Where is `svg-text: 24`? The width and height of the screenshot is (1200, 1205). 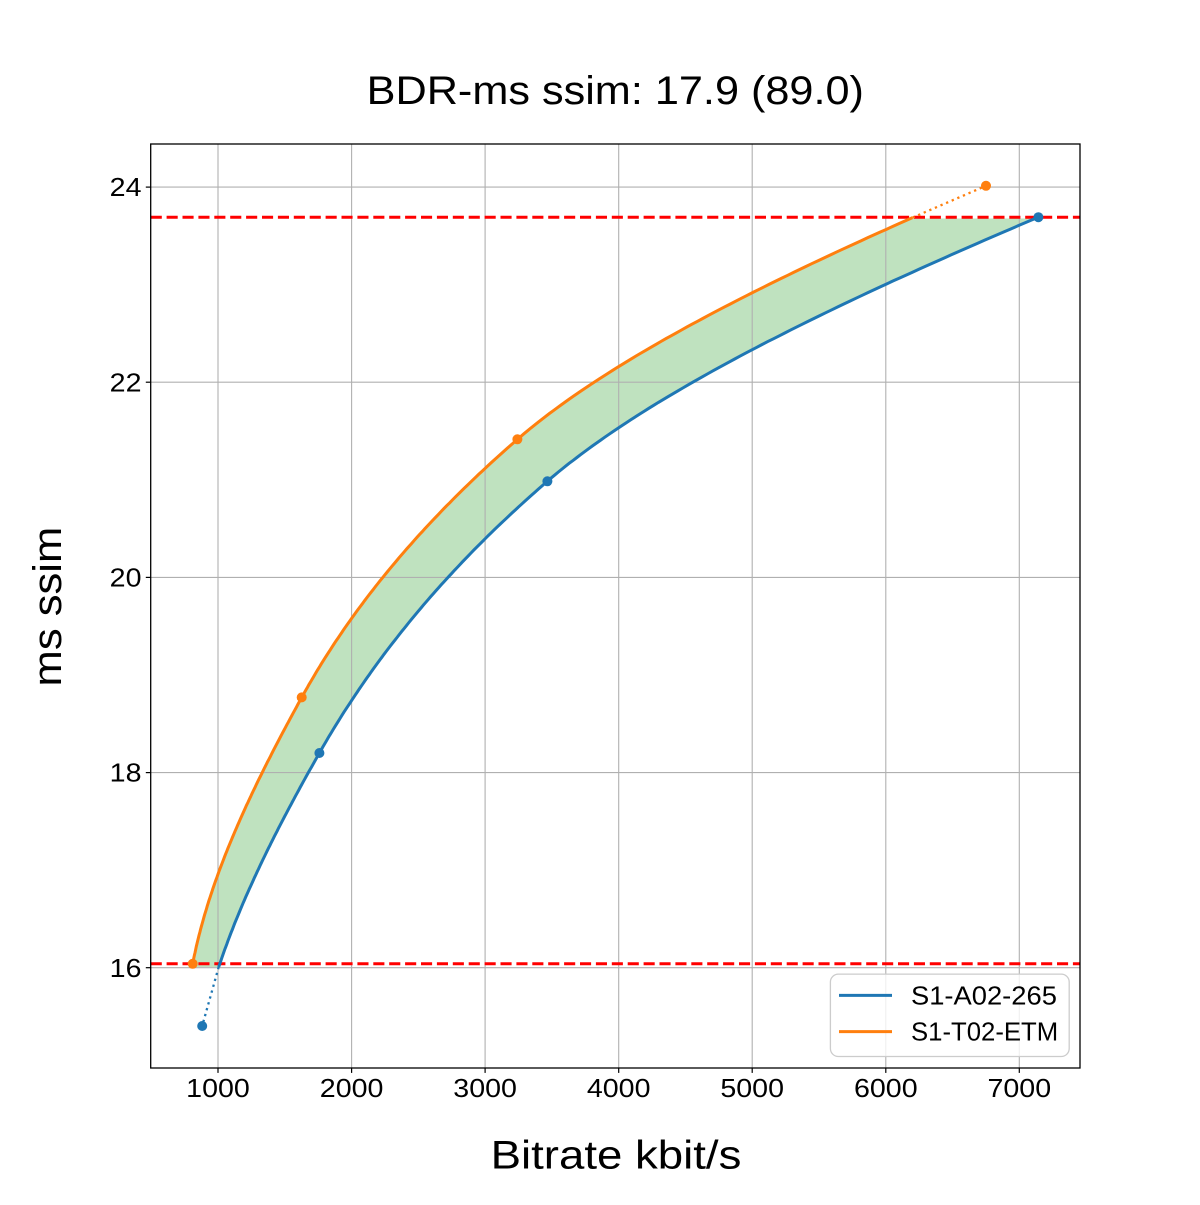
svg-text: 24 is located at coordinates (126, 188).